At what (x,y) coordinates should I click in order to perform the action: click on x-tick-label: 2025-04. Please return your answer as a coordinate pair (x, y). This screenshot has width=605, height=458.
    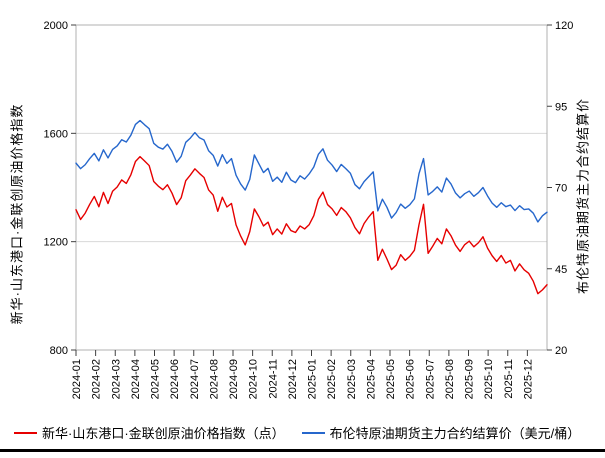
    Looking at the image, I should click on (371, 379).